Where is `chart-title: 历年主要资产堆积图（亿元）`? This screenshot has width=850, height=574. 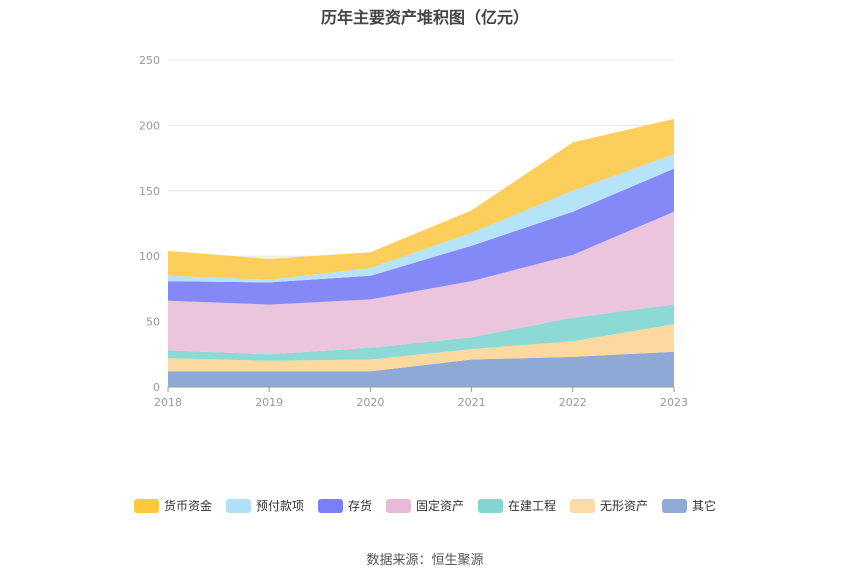
chart-title: 历年主要资产堆积图（亿元） is located at coordinates (424, 17).